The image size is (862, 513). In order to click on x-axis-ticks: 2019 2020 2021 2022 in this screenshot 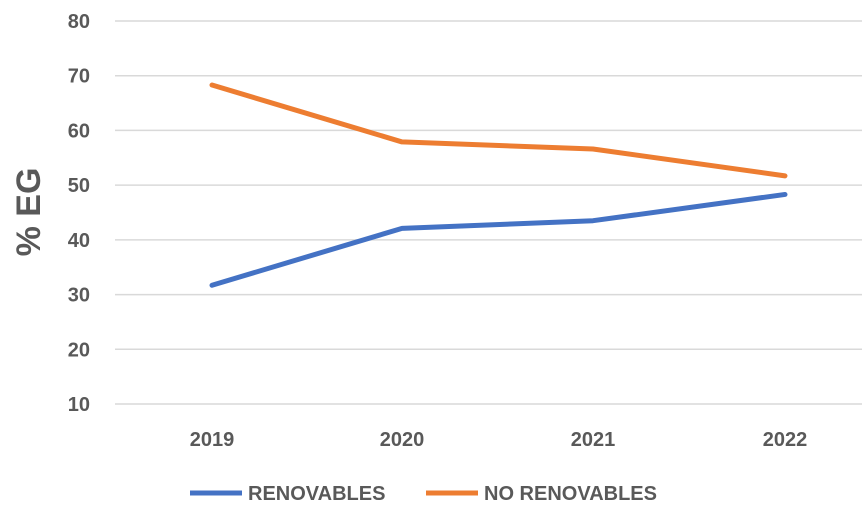, I will do `click(499, 440)`.